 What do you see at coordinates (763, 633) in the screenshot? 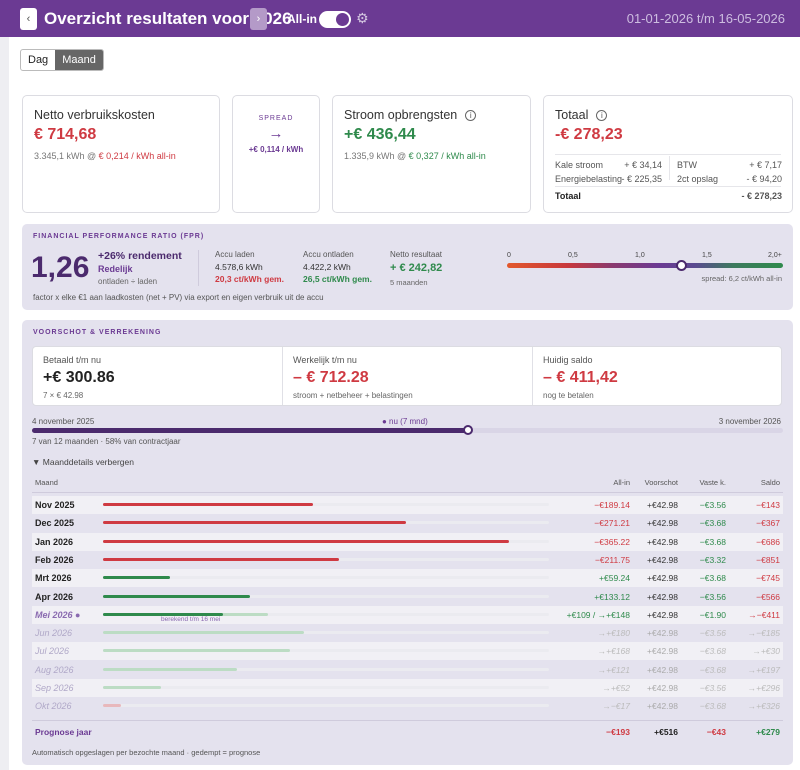
I see `month-saldo: →−€185` at bounding box center [763, 633].